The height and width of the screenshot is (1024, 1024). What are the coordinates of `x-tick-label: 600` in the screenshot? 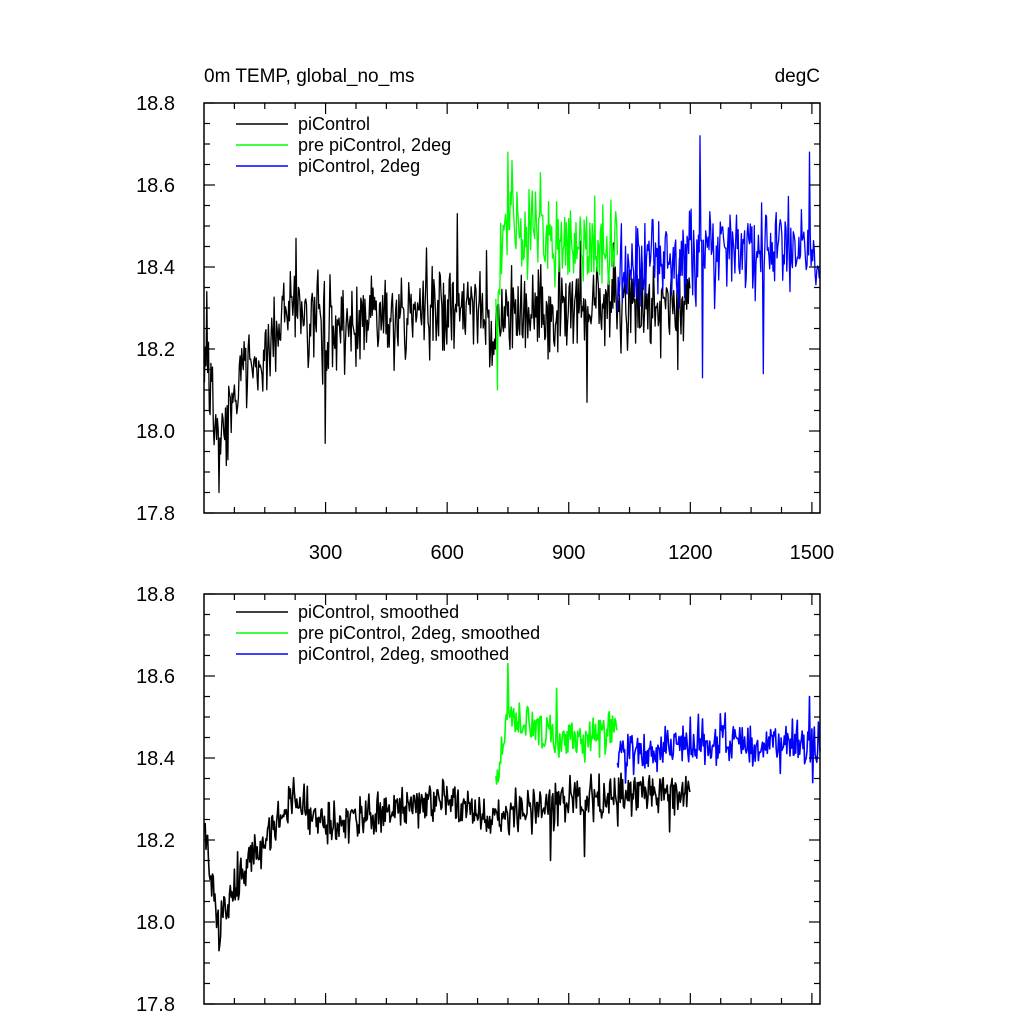 It's located at (446, 553).